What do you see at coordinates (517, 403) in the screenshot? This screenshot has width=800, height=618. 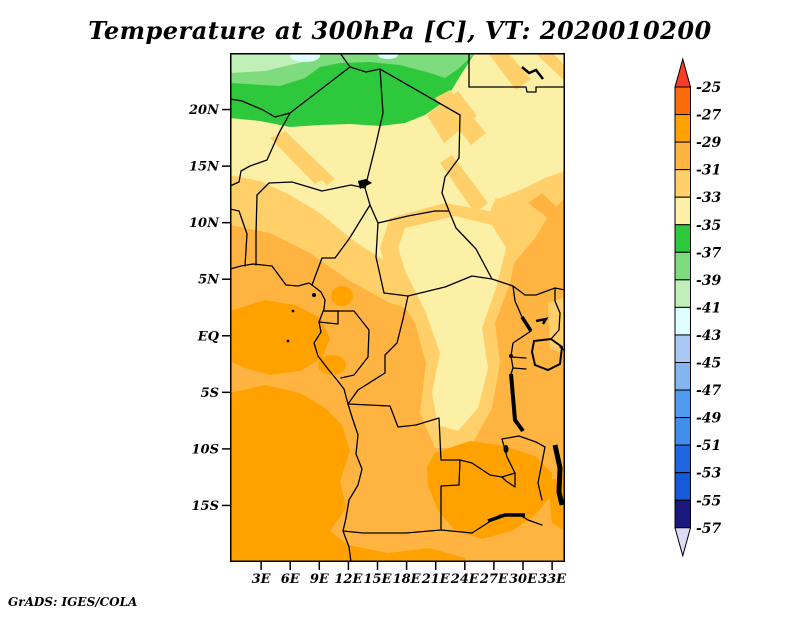 I see `lake-tanganyika` at bounding box center [517, 403].